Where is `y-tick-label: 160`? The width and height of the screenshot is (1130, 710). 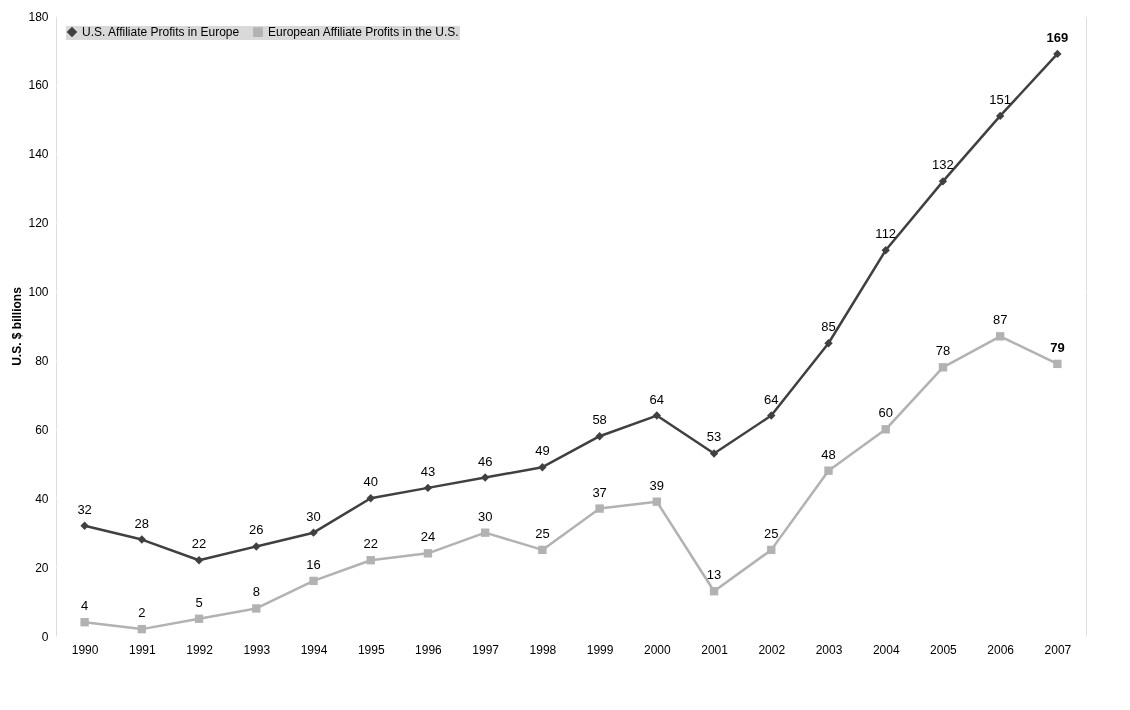 y-tick-label: 160 is located at coordinates (38, 85).